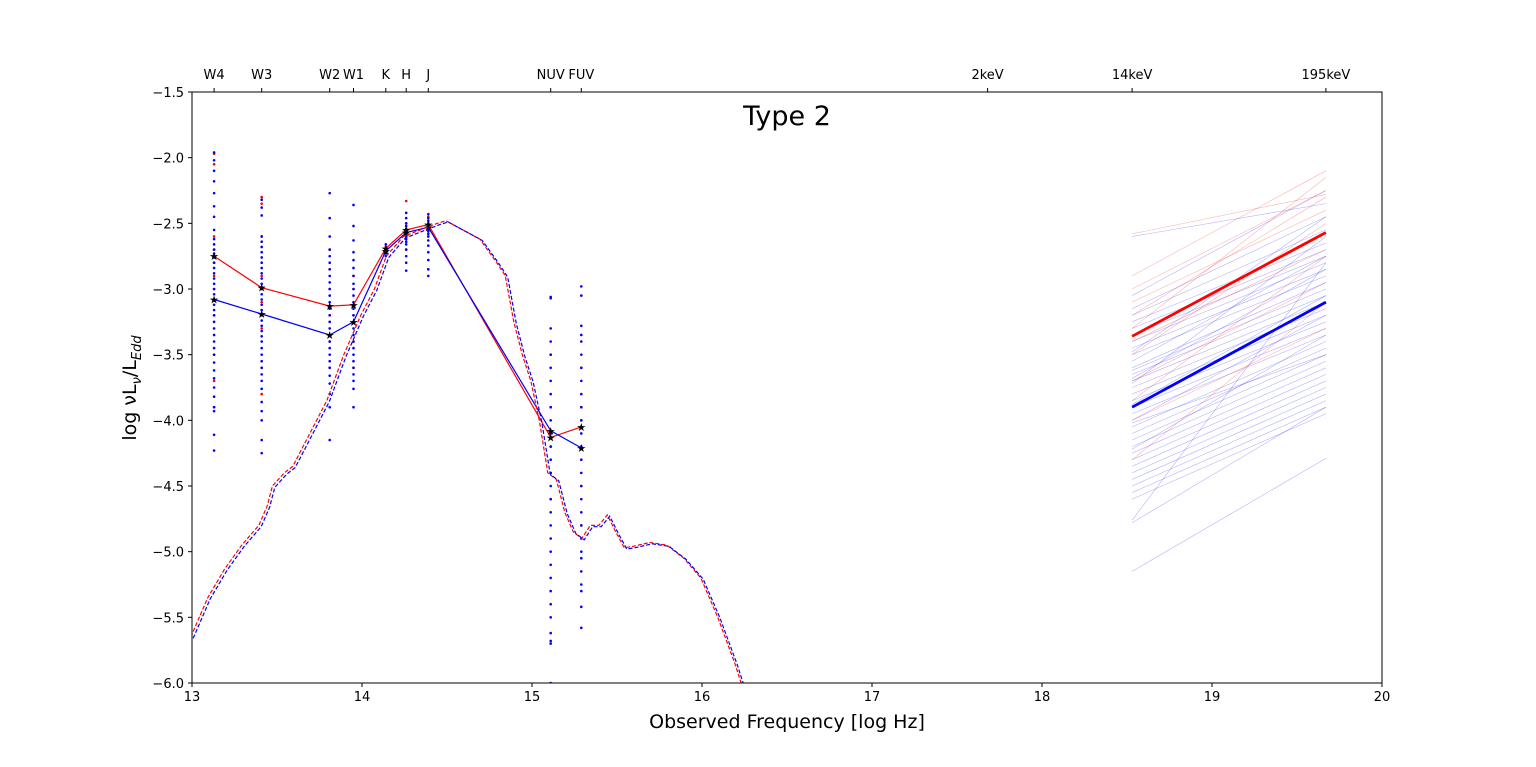  What do you see at coordinates (137, 380) in the screenshot?
I see `y-axis-label-sub-nu: ν` at bounding box center [137, 380].